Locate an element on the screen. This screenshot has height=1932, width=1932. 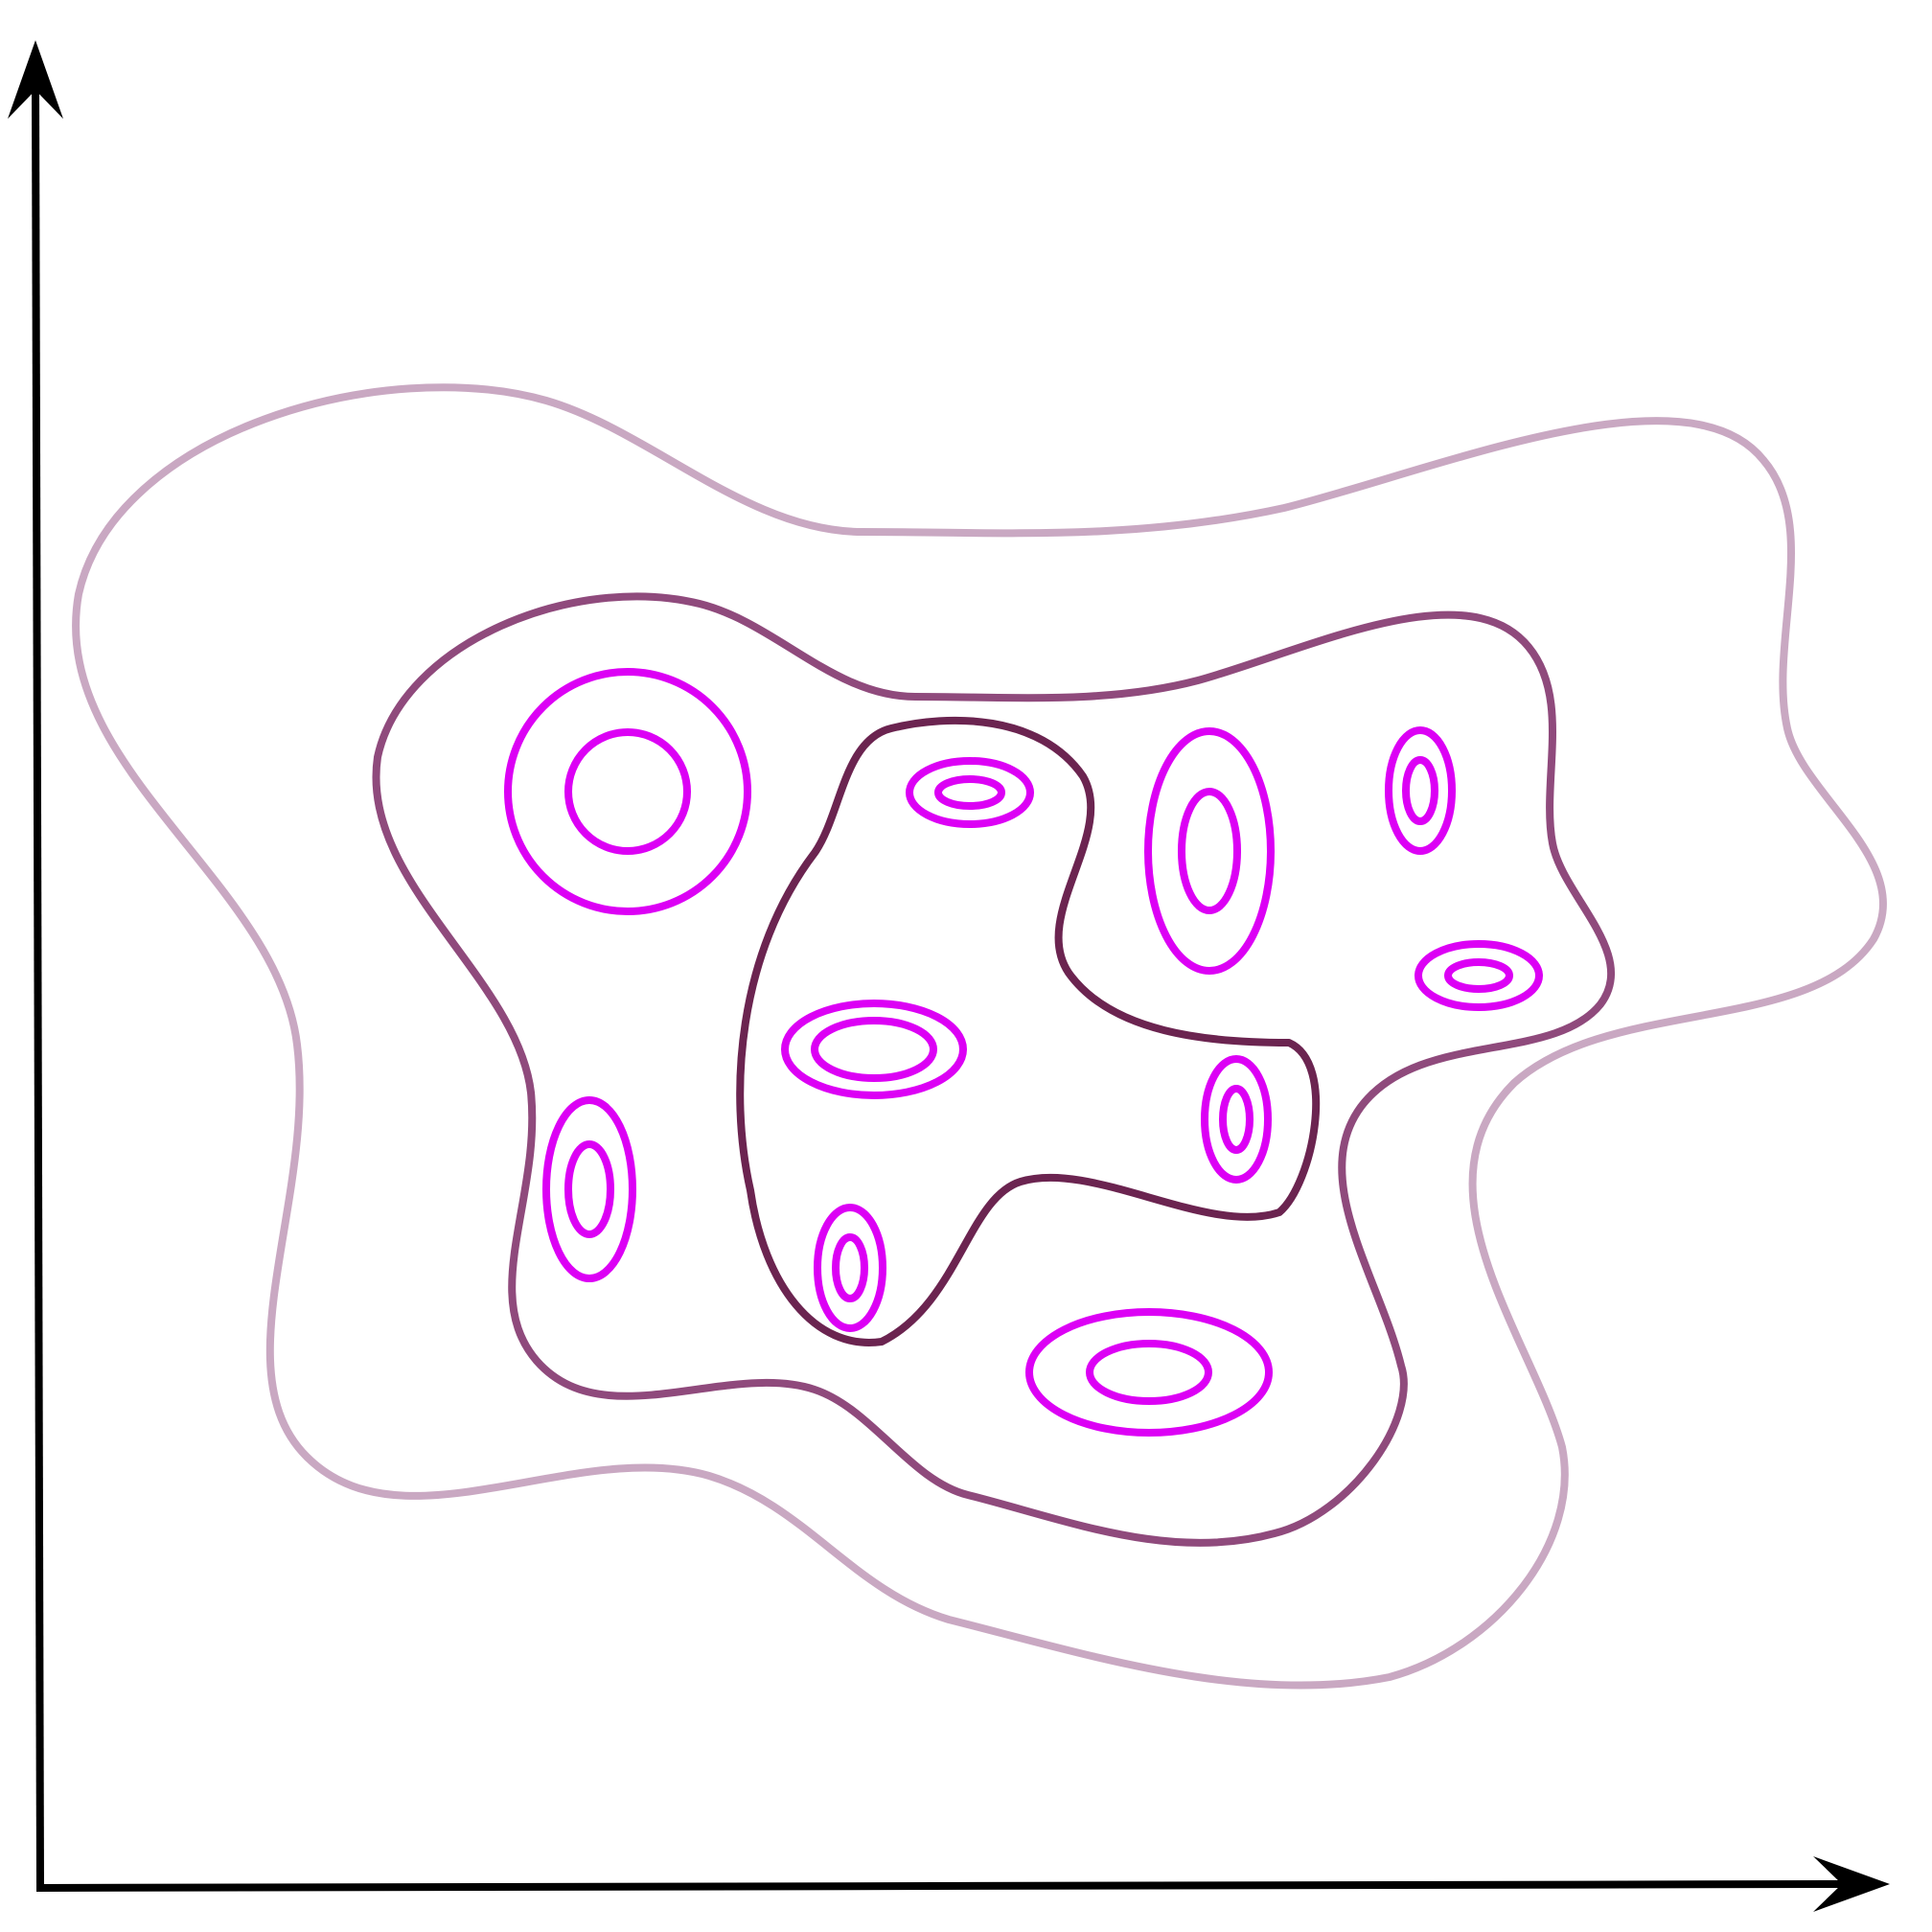
cluster-top-center-outer-ring is located at coordinates (970, 792).